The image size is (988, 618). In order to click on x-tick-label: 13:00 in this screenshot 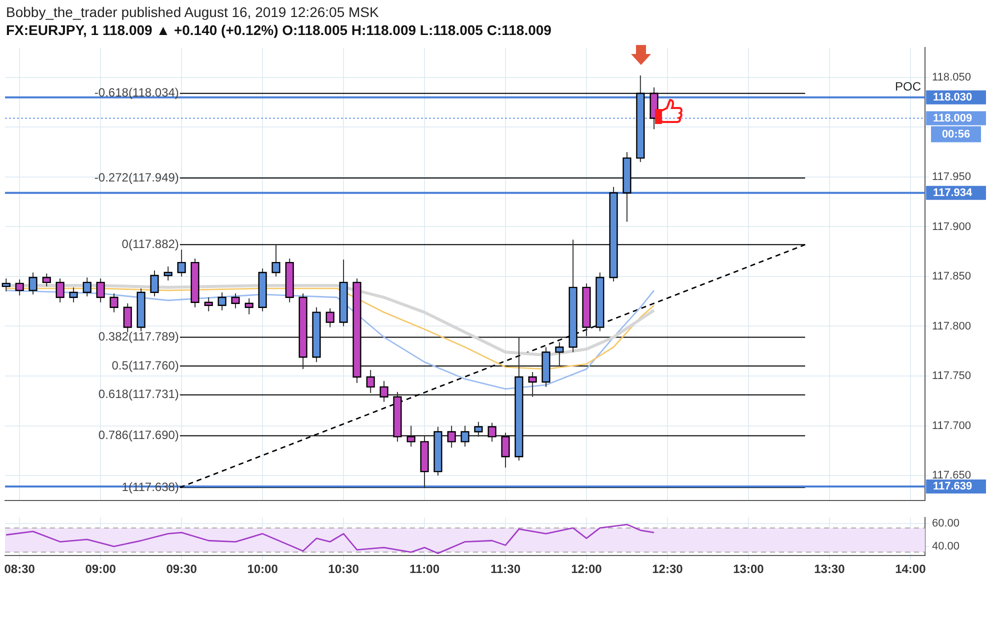, I will do `click(748, 569)`.